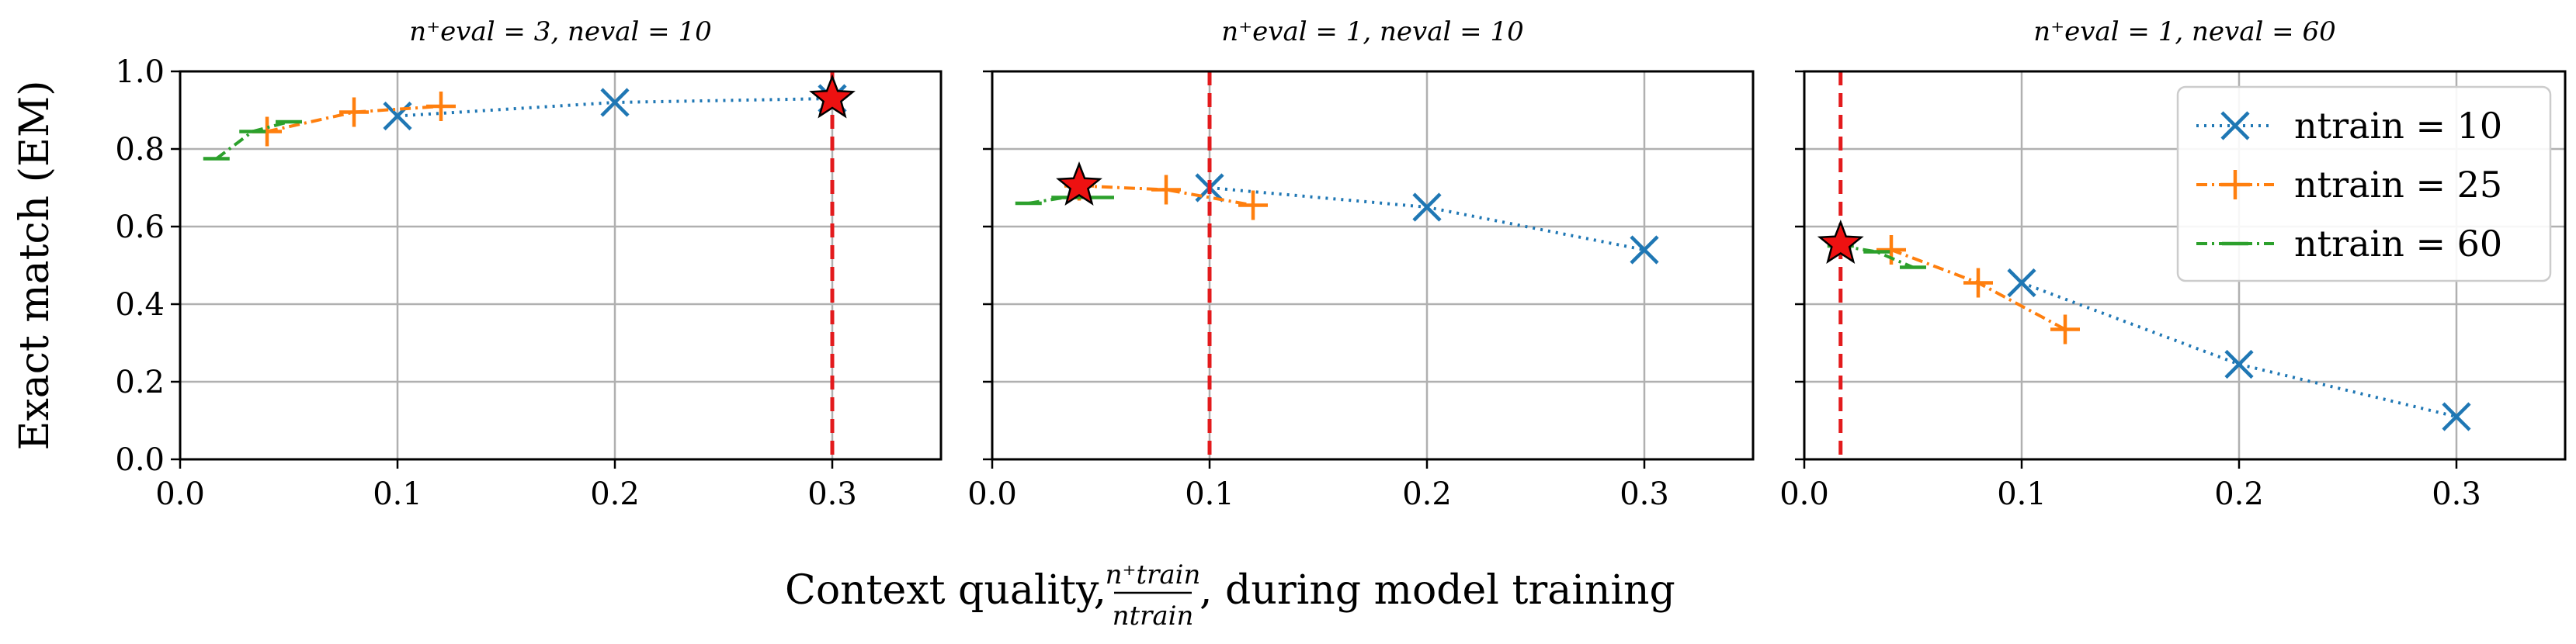 This screenshot has height=644, width=2576. I want to click on y-tick-label: 0.0, so click(140, 460).